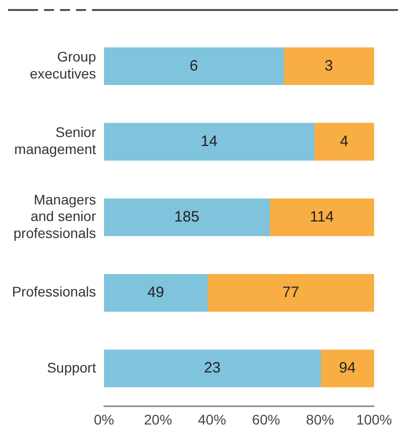  Describe the element at coordinates (55, 140) in the screenshot. I see `y-tick-label: Senior management` at that location.